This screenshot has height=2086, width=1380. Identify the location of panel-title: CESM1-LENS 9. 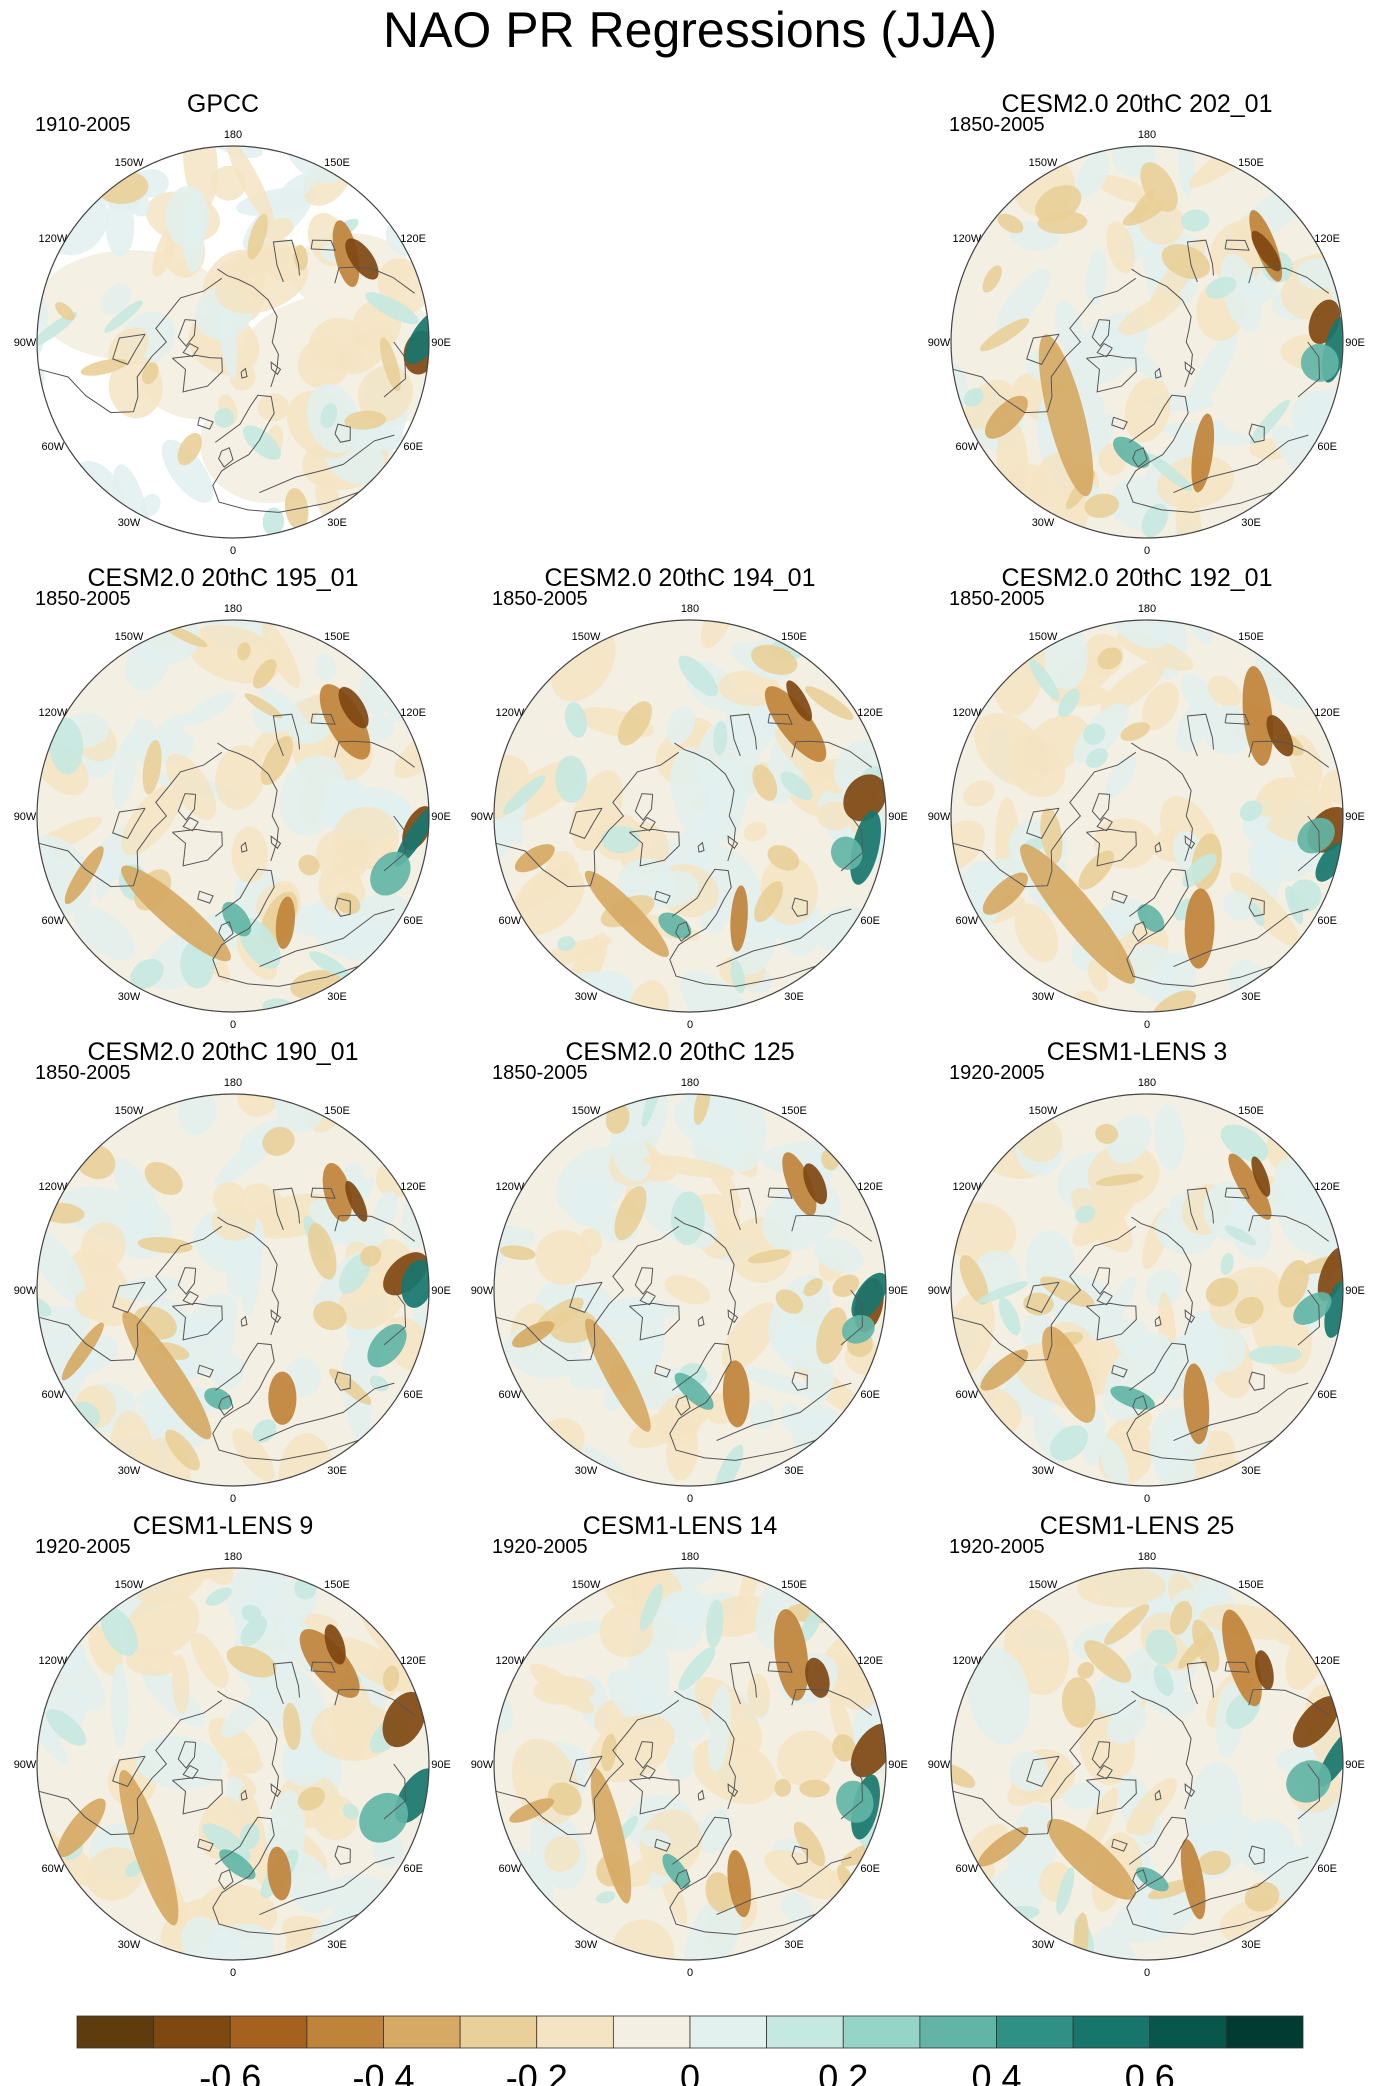
(223, 1526).